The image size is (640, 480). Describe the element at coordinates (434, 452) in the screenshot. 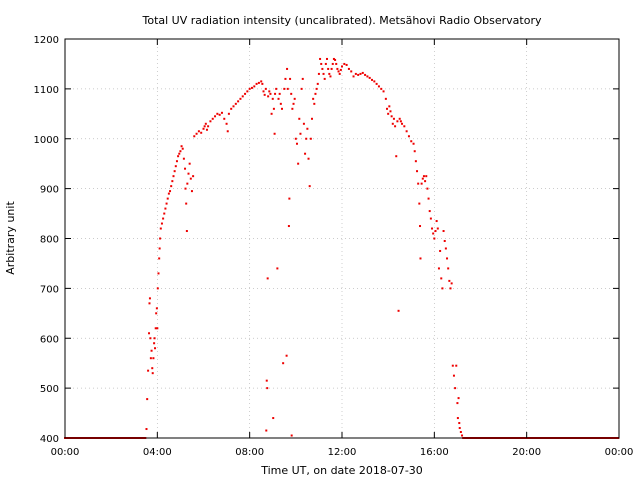

I see `x-tick-label: 16:00` at that location.